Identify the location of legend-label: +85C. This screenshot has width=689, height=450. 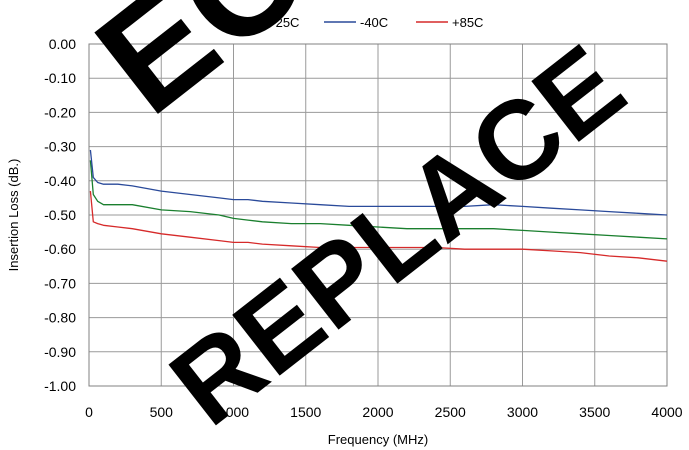
(467, 22).